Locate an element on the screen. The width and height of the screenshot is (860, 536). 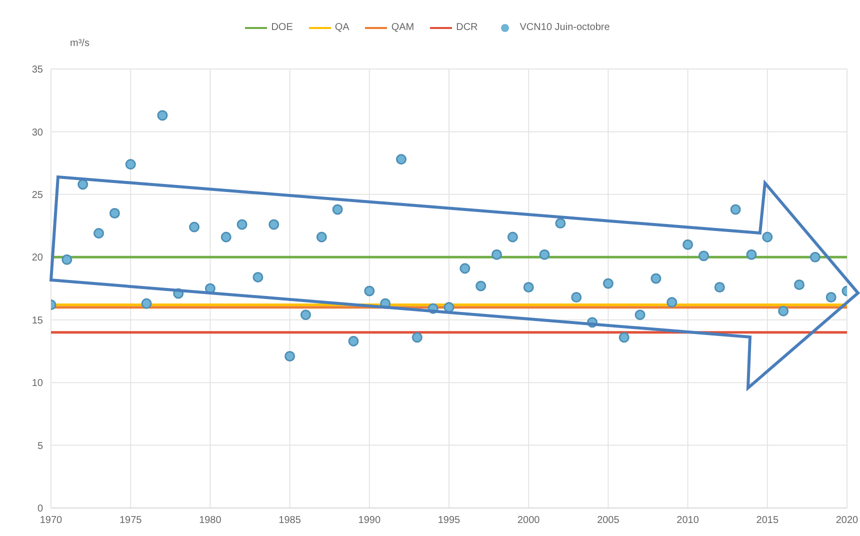
x-tick-label: 2015 is located at coordinates (767, 520).